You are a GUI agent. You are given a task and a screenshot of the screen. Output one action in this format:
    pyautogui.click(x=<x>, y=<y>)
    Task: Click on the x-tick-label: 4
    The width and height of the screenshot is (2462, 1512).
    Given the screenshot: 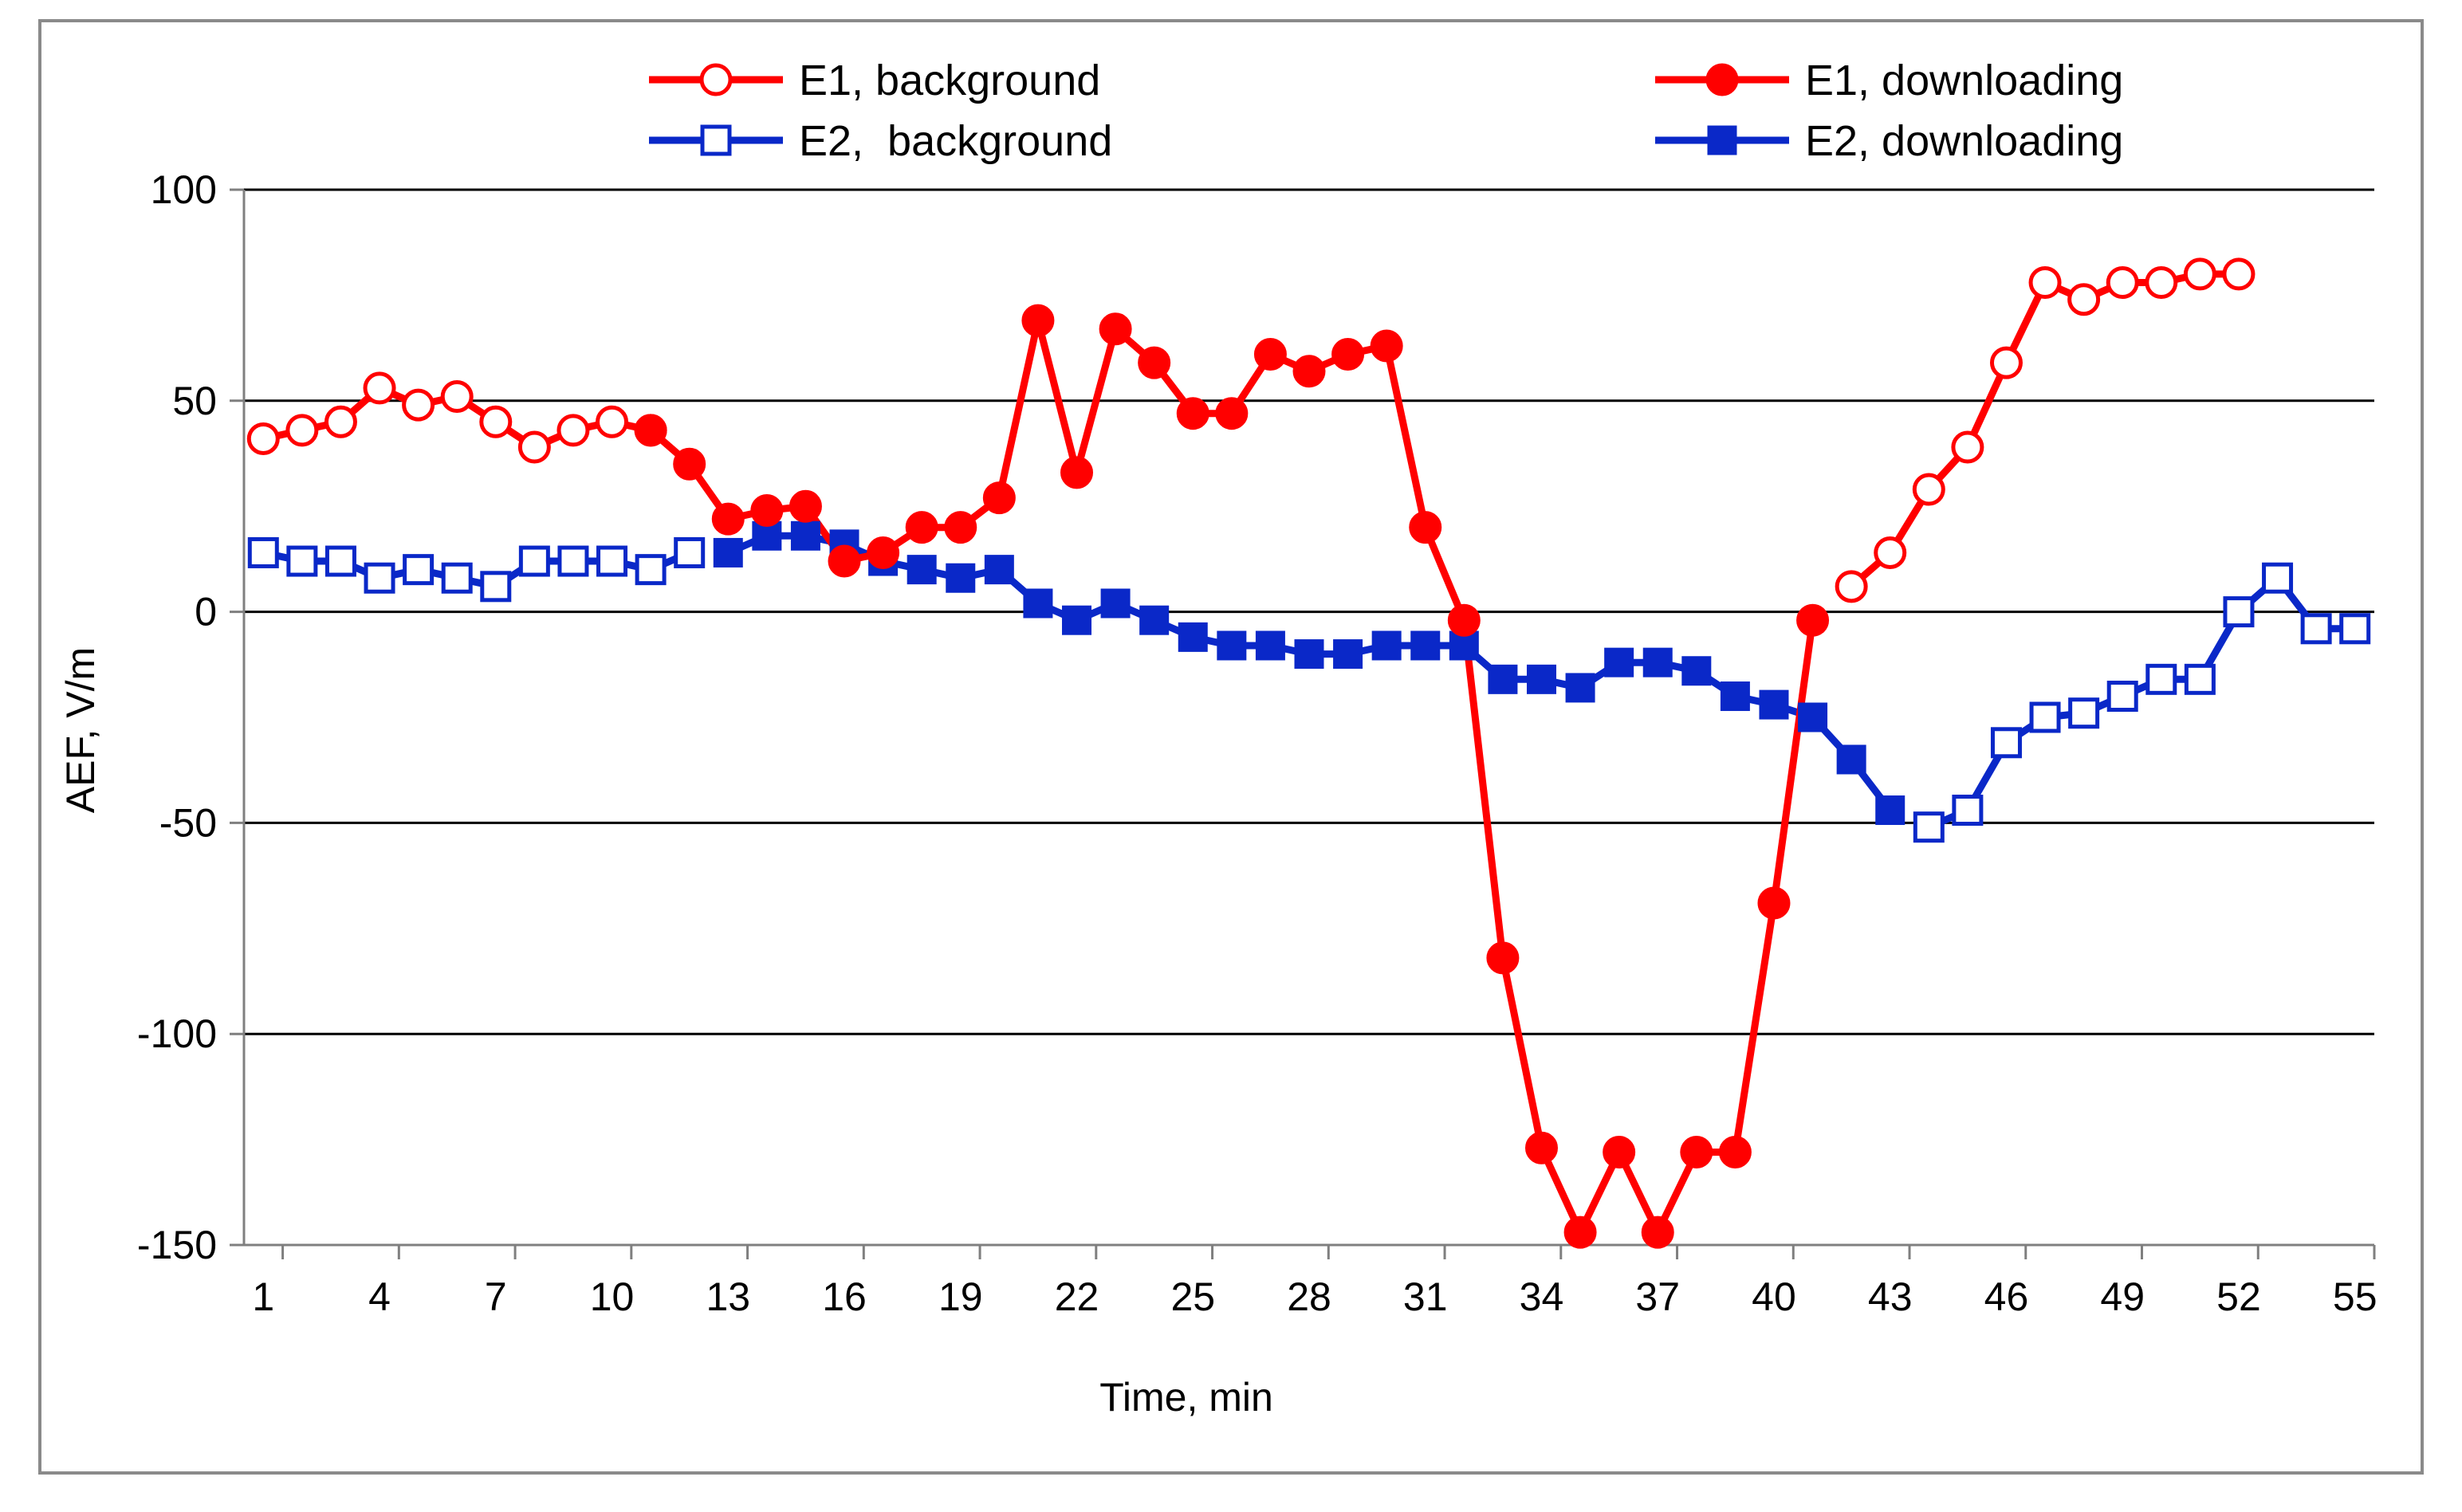 What is the action you would take?
    pyautogui.click(x=379, y=1296)
    